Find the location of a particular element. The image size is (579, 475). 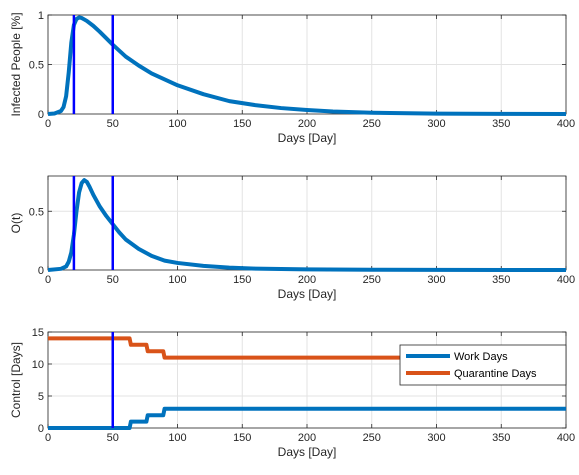

y-tick-label: 5 is located at coordinates (41, 397).